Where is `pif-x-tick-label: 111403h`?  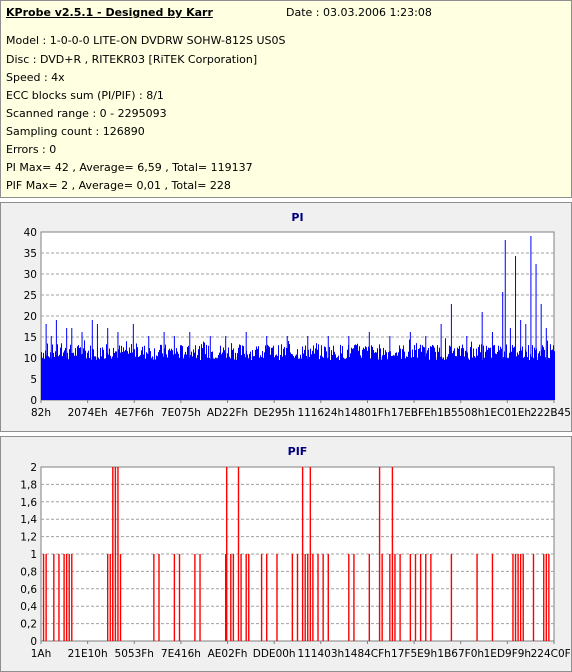
pif-x-tick-label: 111403h is located at coordinates (320, 654).